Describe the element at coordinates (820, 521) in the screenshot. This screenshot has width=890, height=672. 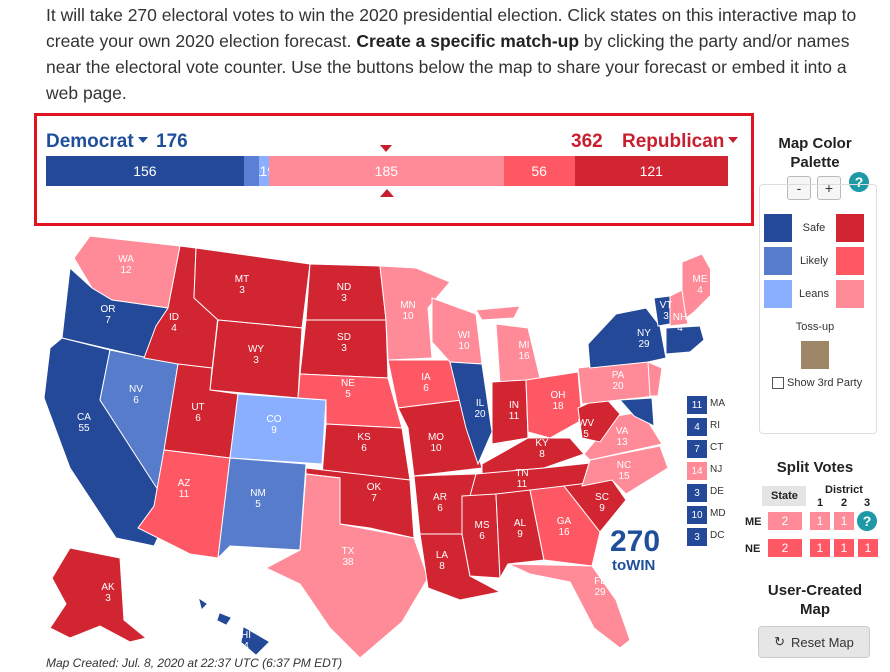
I see `me-district-1-cell: 1` at that location.